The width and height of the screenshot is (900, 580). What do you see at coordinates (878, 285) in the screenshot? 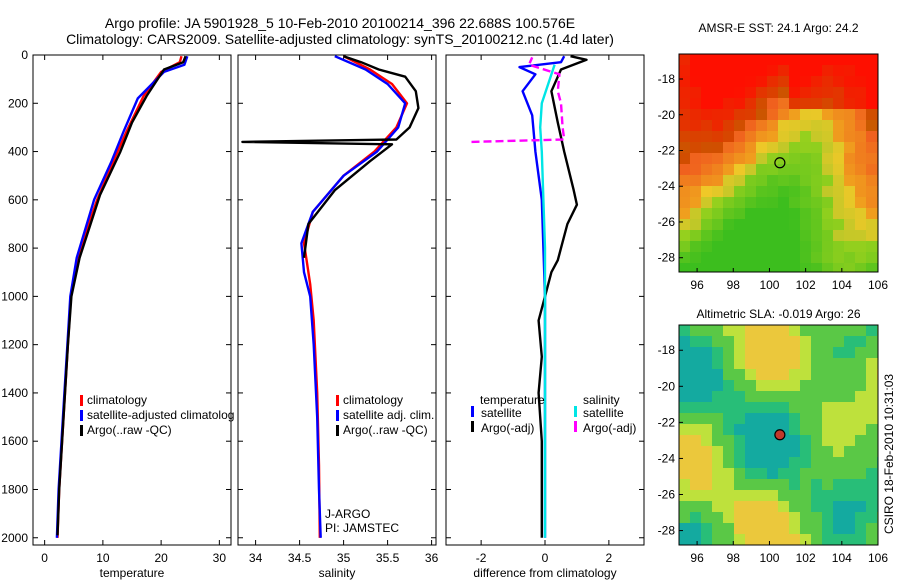
I see `x-tick-label: 106` at bounding box center [878, 285].